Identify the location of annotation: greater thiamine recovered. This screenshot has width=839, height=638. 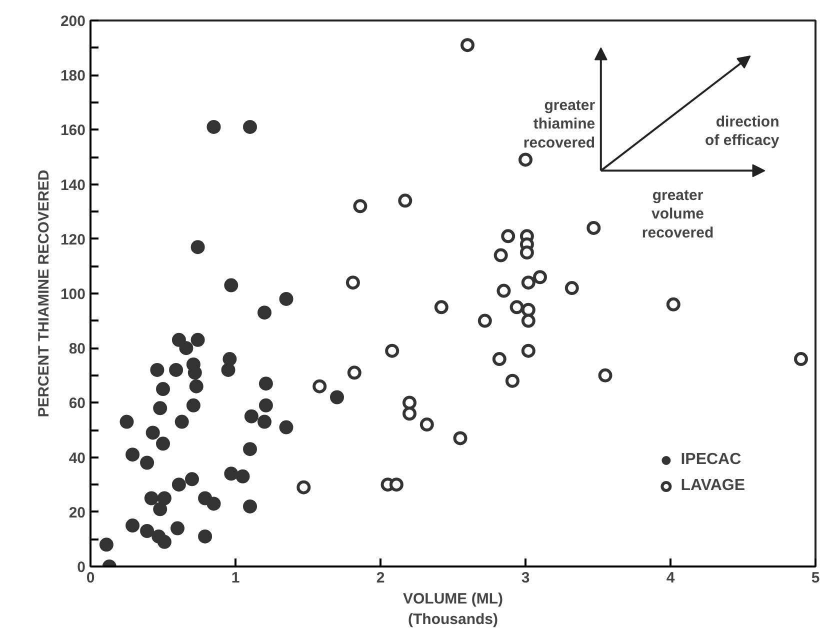
(559, 124).